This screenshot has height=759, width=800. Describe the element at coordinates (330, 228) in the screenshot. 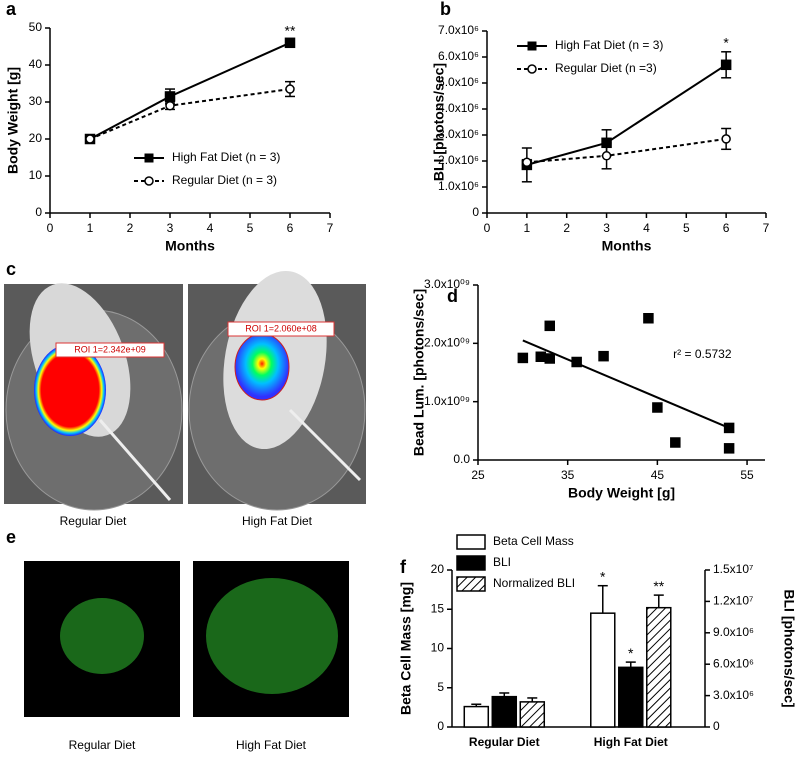

I see `x-tick-label: 7` at that location.